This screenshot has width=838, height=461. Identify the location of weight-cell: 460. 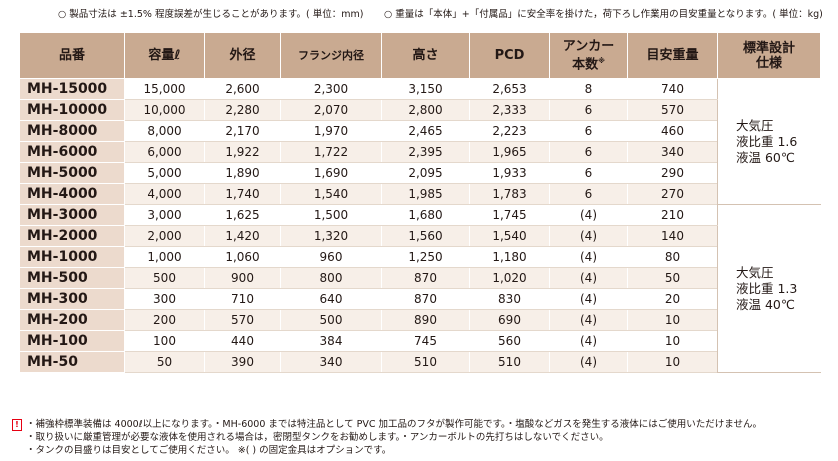
(672, 131).